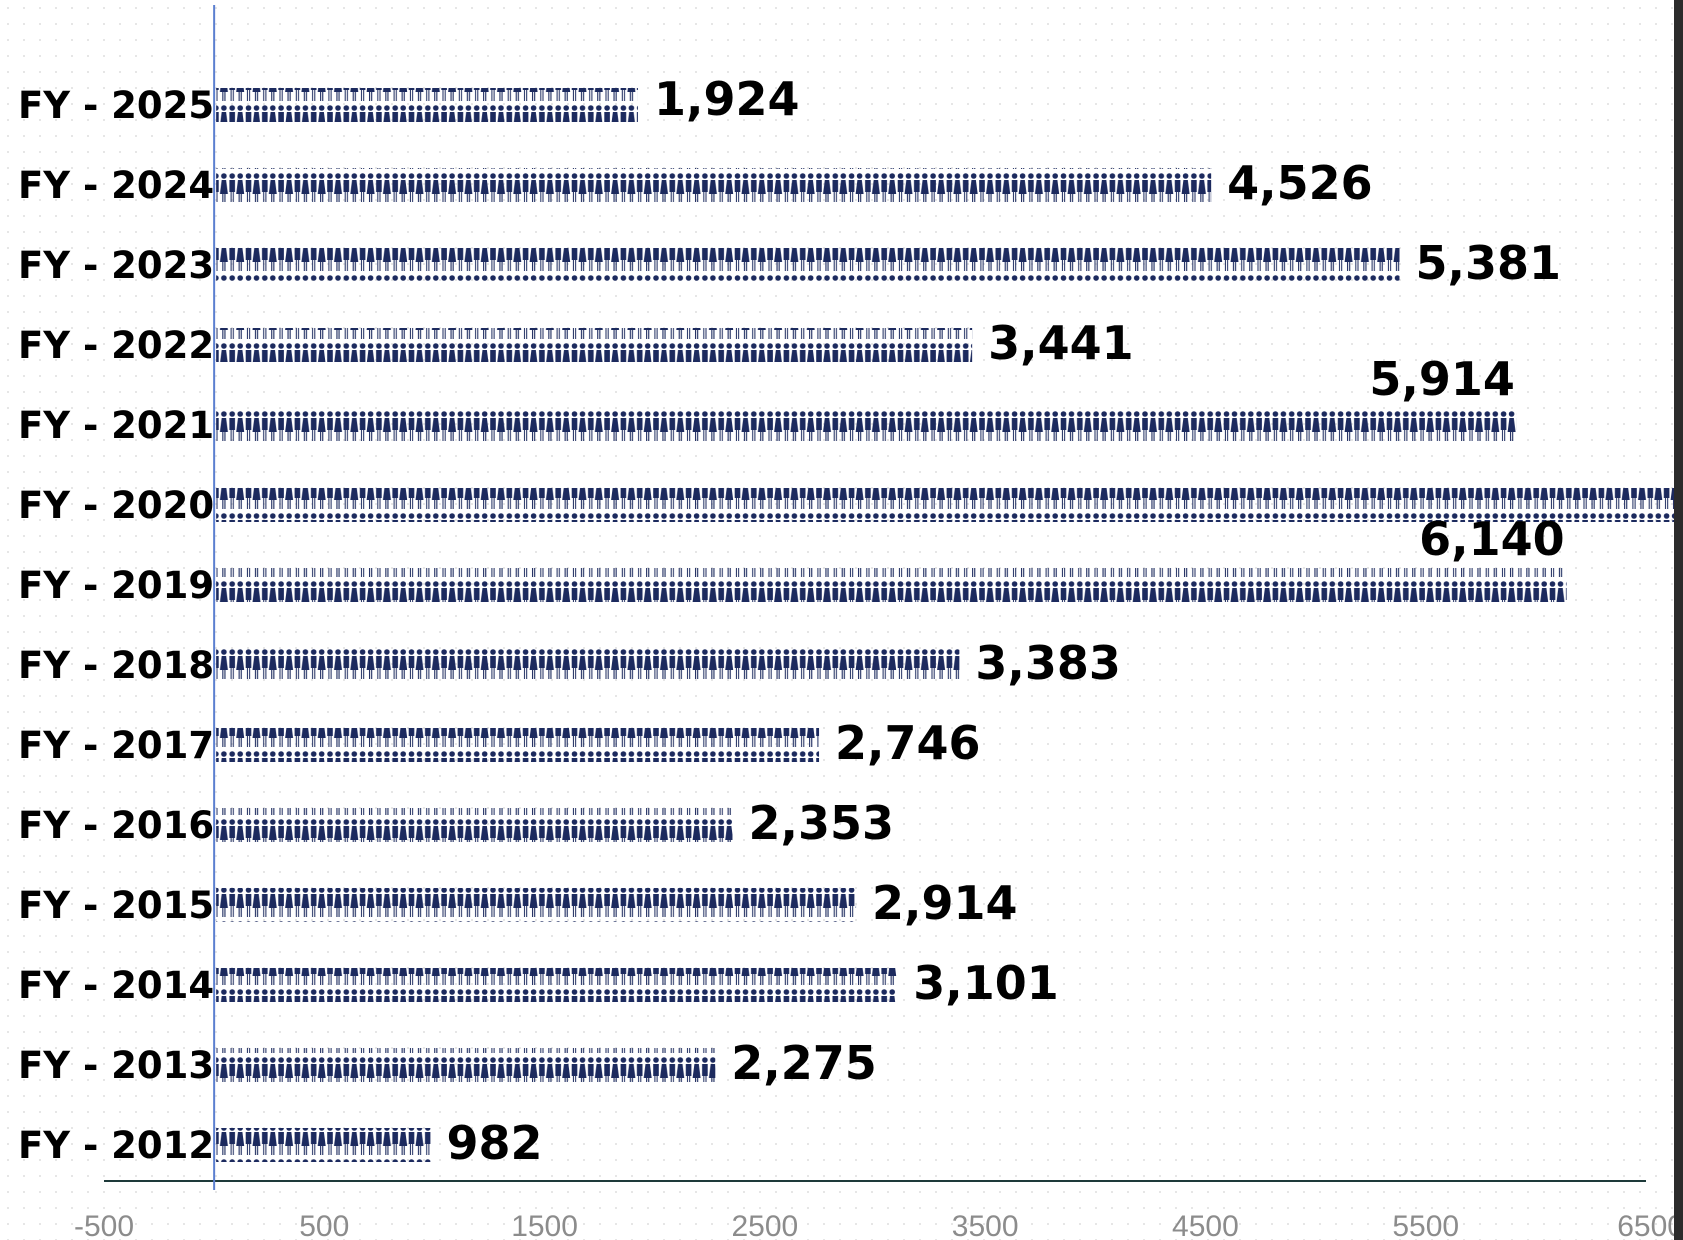 The height and width of the screenshot is (1240, 1683). I want to click on data-label: 2,746, so click(908, 743).